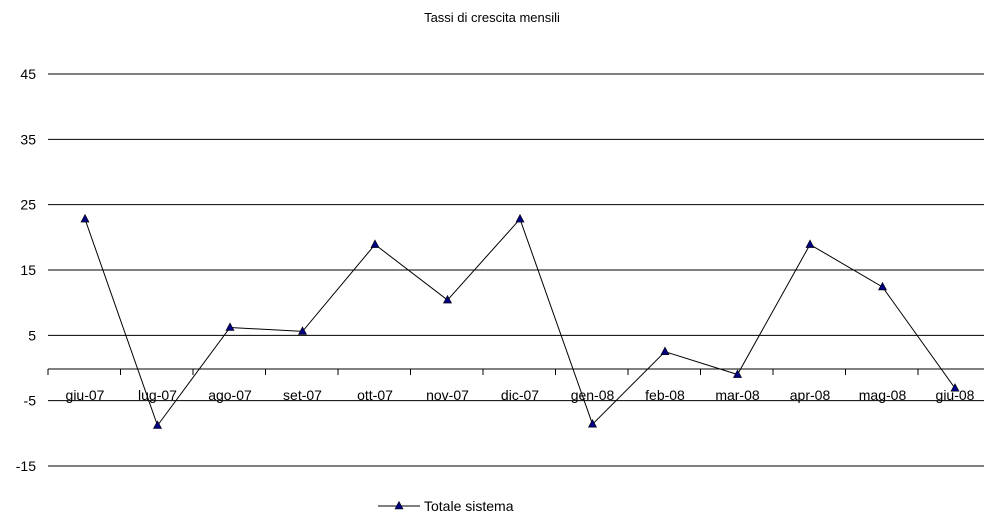 The width and height of the screenshot is (984, 523). What do you see at coordinates (302, 395) in the screenshot?
I see `x-tick-label: set-07` at bounding box center [302, 395].